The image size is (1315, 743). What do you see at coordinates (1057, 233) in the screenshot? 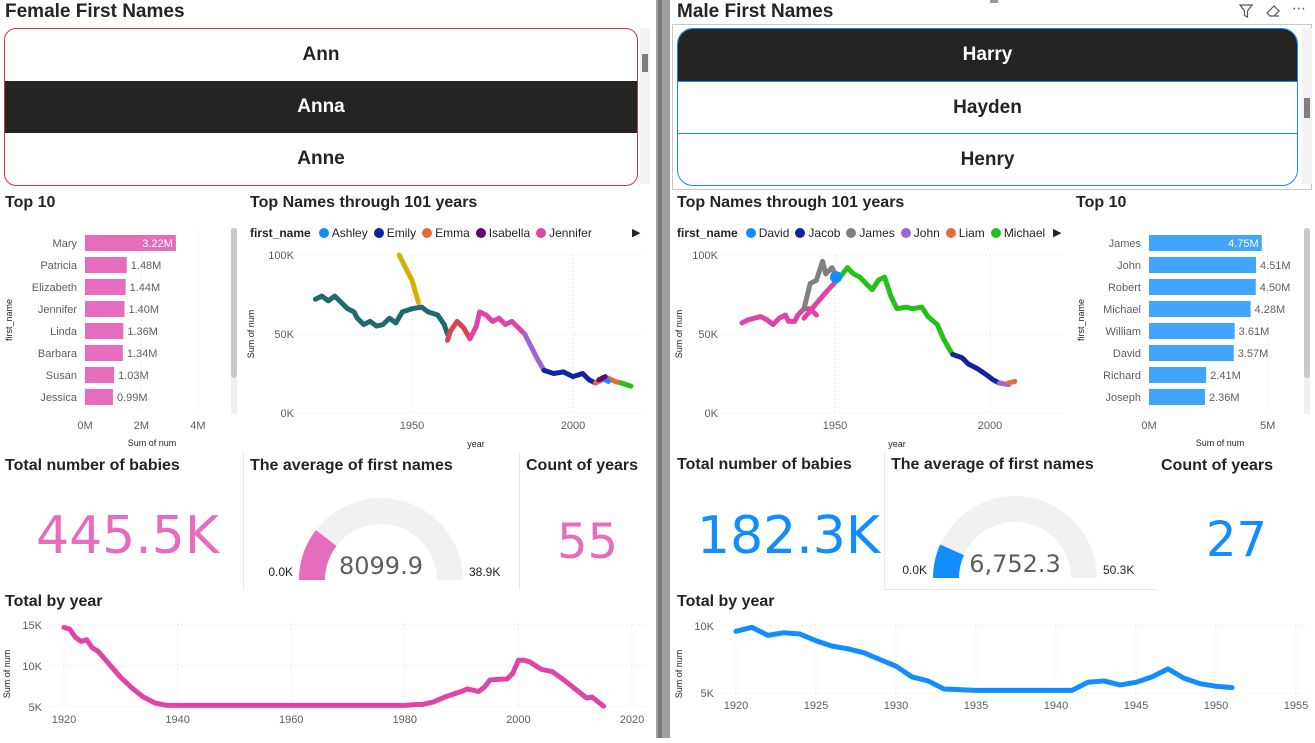
I see `legend-next-arrow-icon-male: ▶` at bounding box center [1057, 233].